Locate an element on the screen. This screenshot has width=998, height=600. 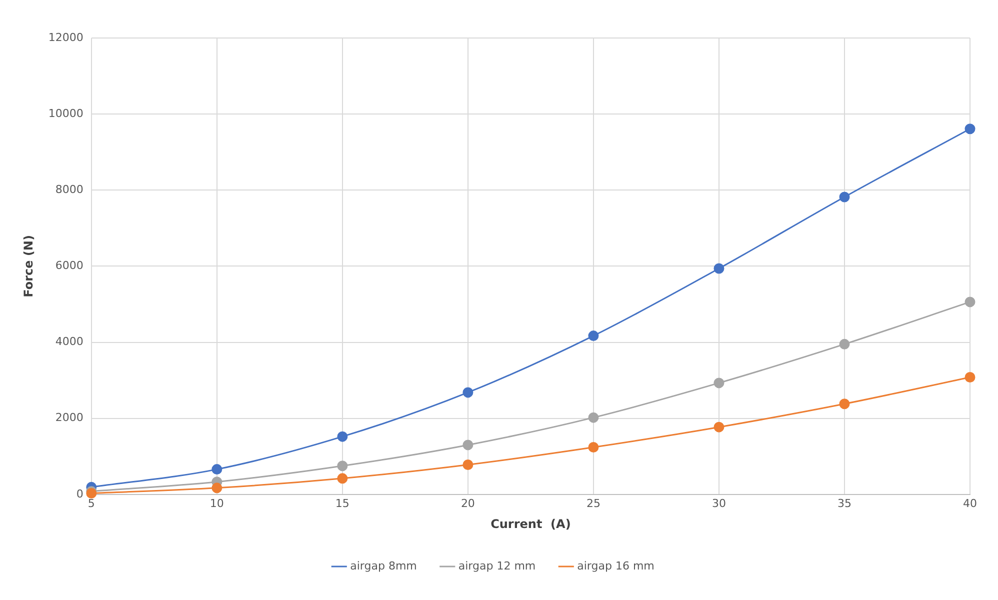
legend-label: airgap 8mm is located at coordinates (383, 565).